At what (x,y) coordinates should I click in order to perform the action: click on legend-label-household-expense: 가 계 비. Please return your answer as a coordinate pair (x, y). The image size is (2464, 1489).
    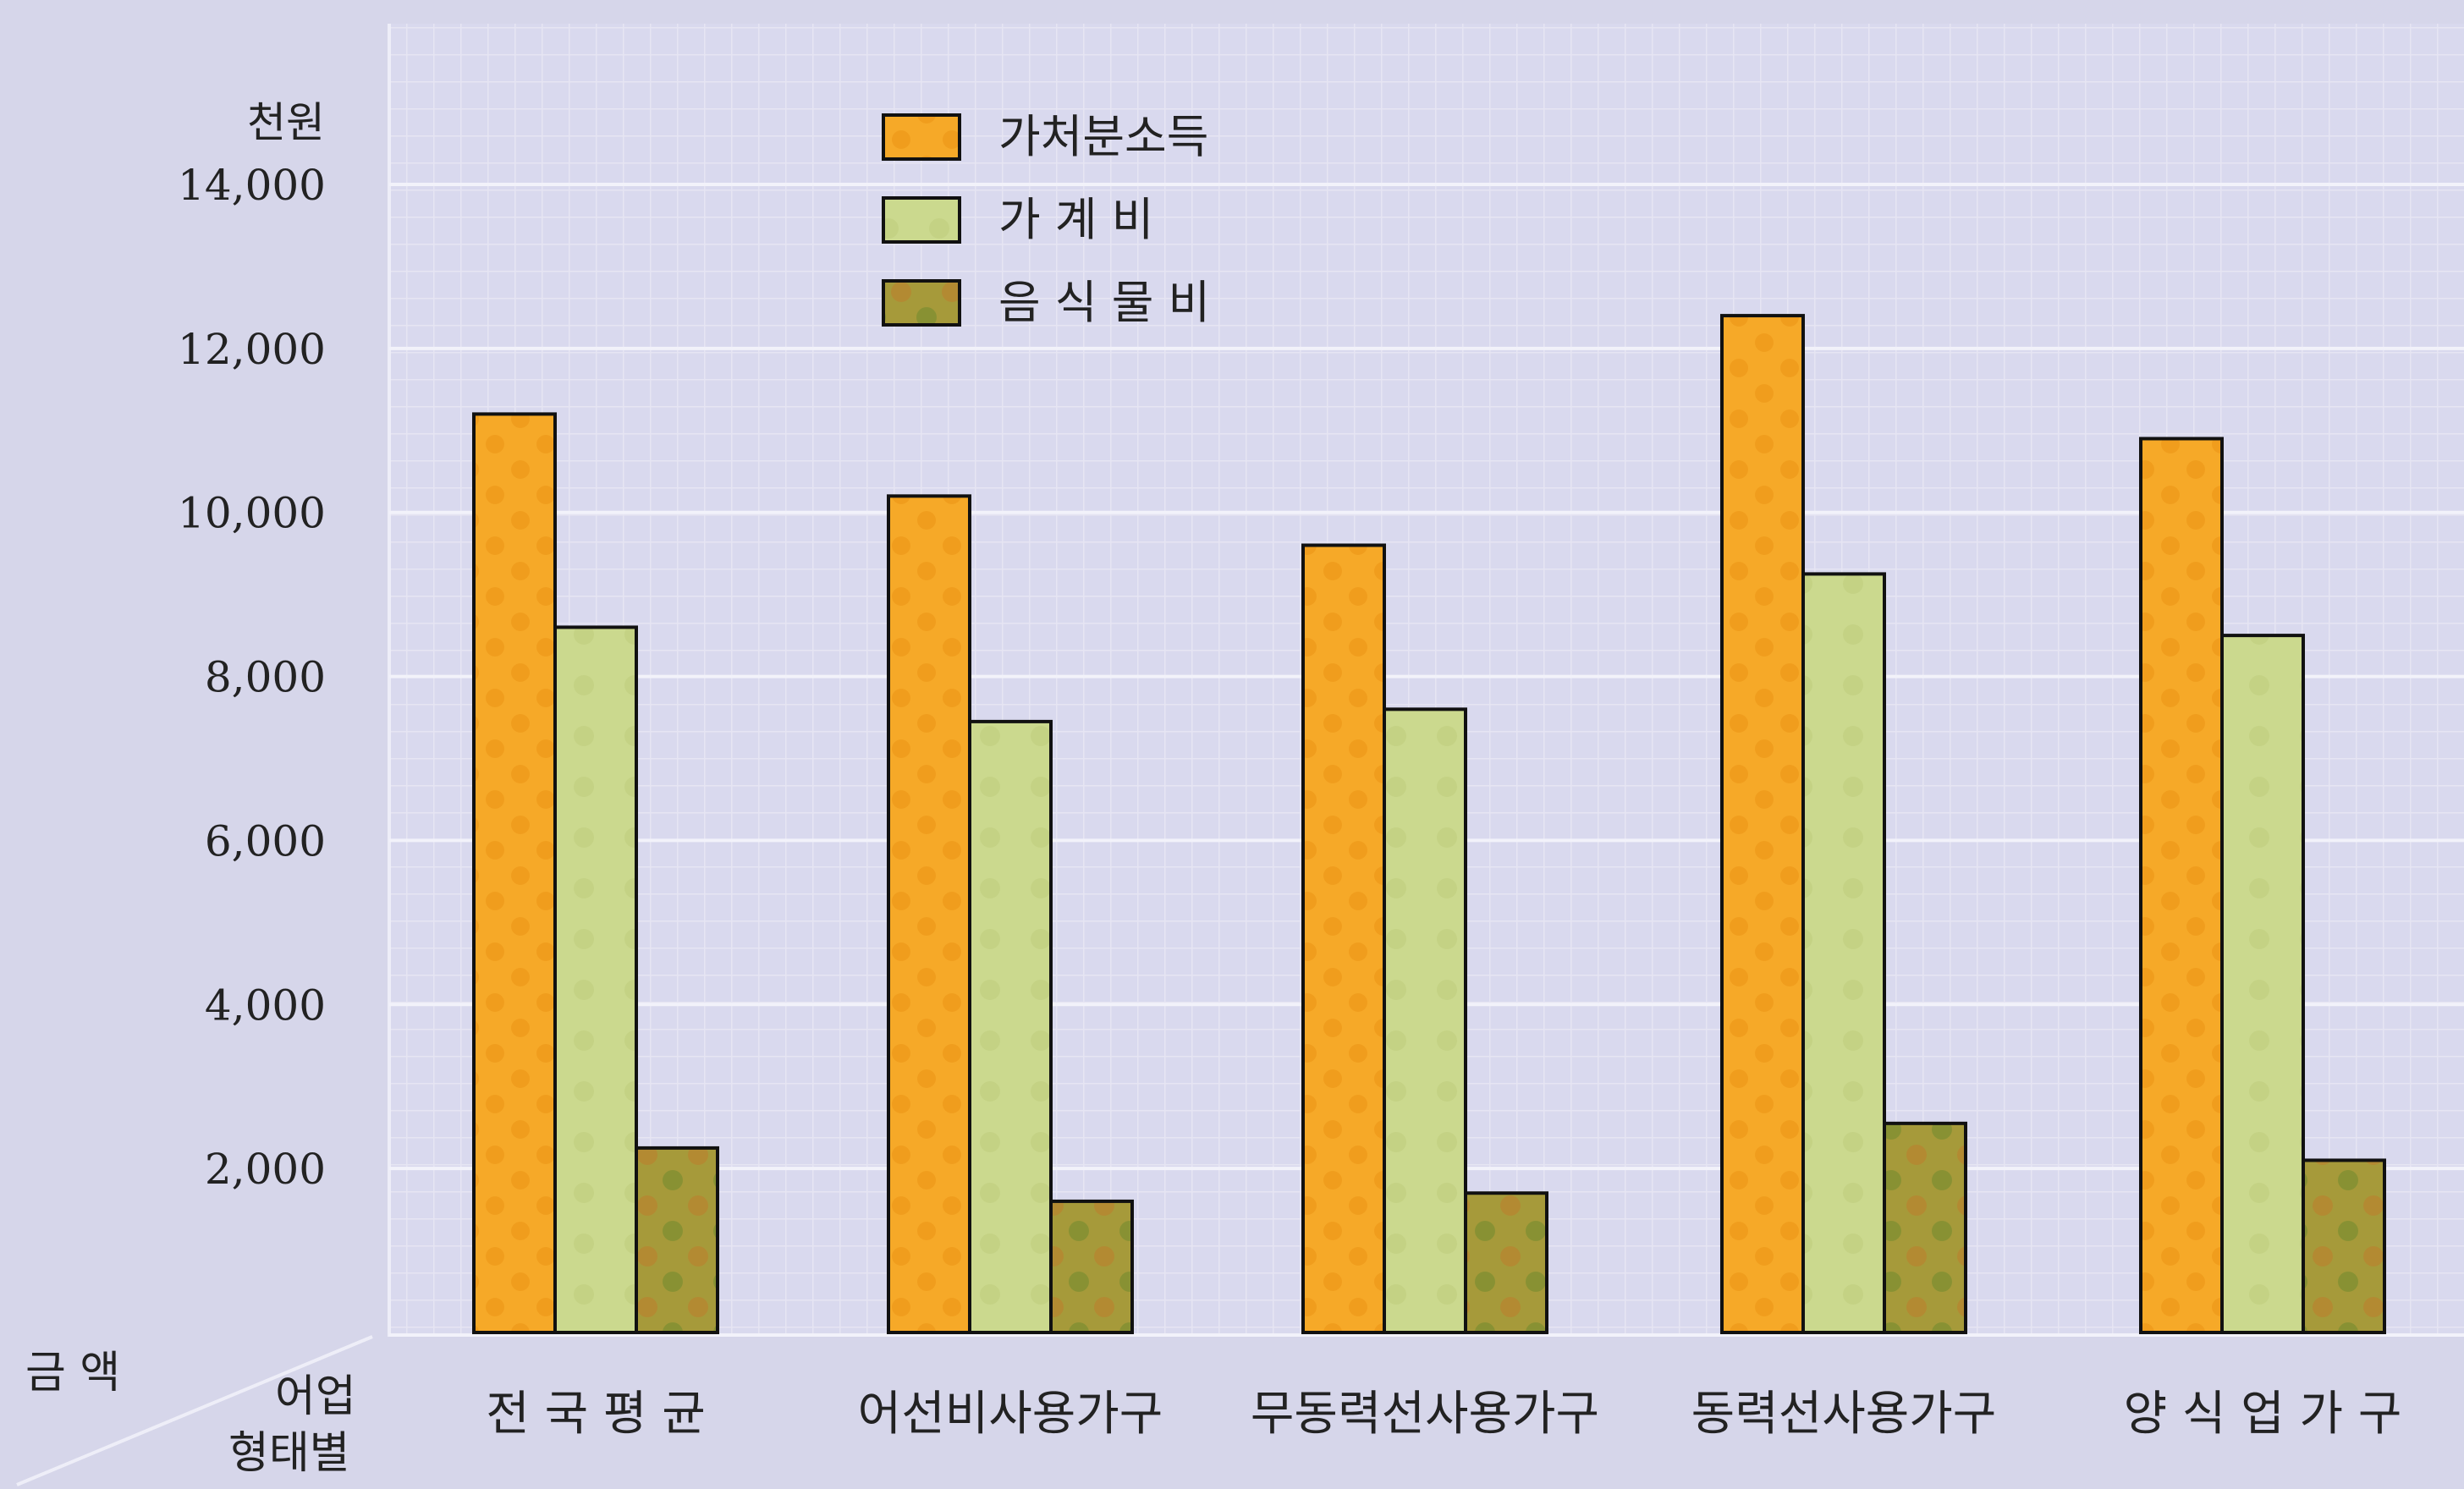
    Looking at the image, I should click on (1075, 219).